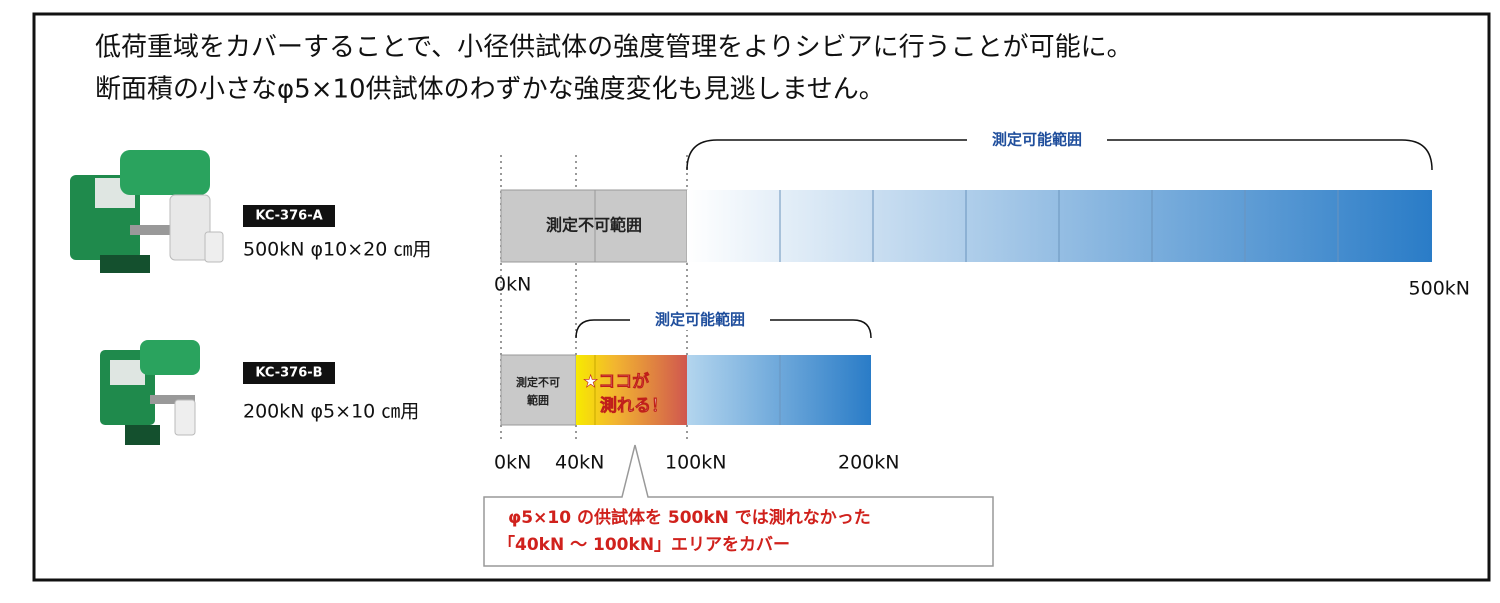 The width and height of the screenshot is (1500, 603). I want to click on highlight-label: 測れる！, so click(634, 405).